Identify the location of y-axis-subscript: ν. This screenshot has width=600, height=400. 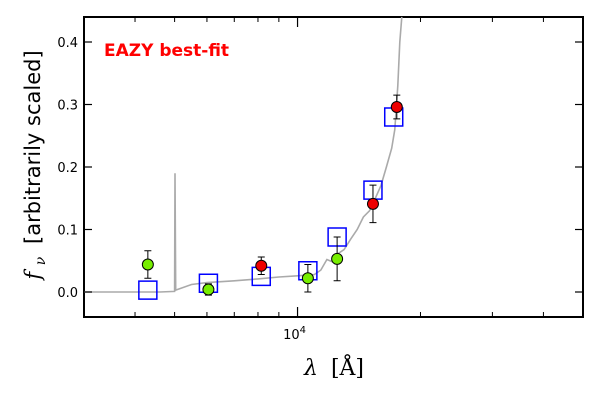
(41, 260).